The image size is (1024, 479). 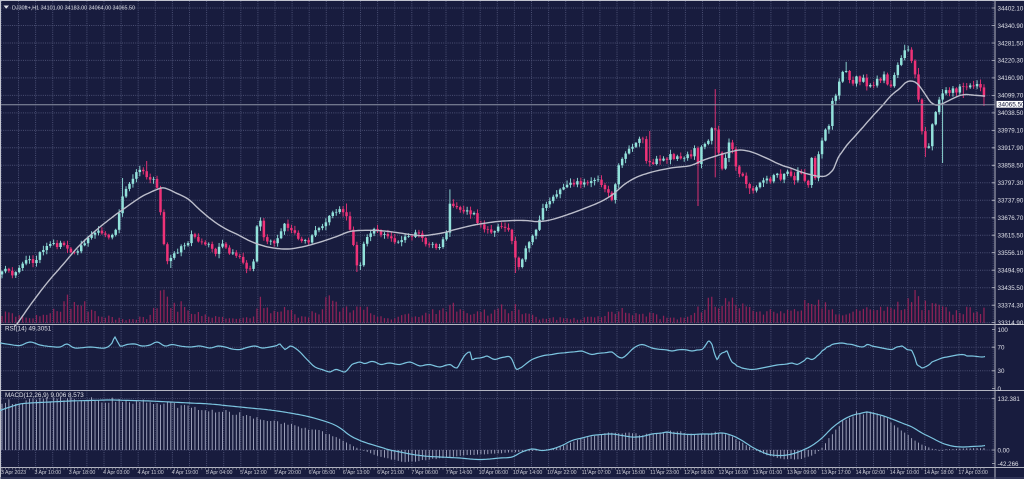 I want to click on svg-text: RSI(14) 49.3051, so click(x=28, y=329).